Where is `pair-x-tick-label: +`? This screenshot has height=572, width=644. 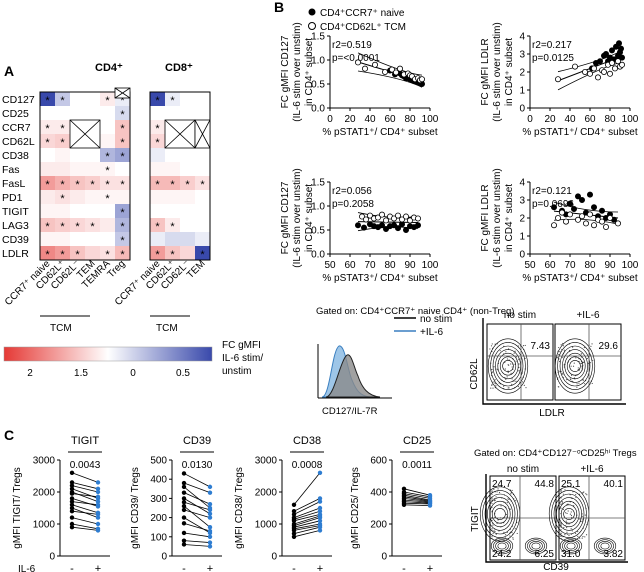
pair-x-tick-label: + is located at coordinates (98, 567).